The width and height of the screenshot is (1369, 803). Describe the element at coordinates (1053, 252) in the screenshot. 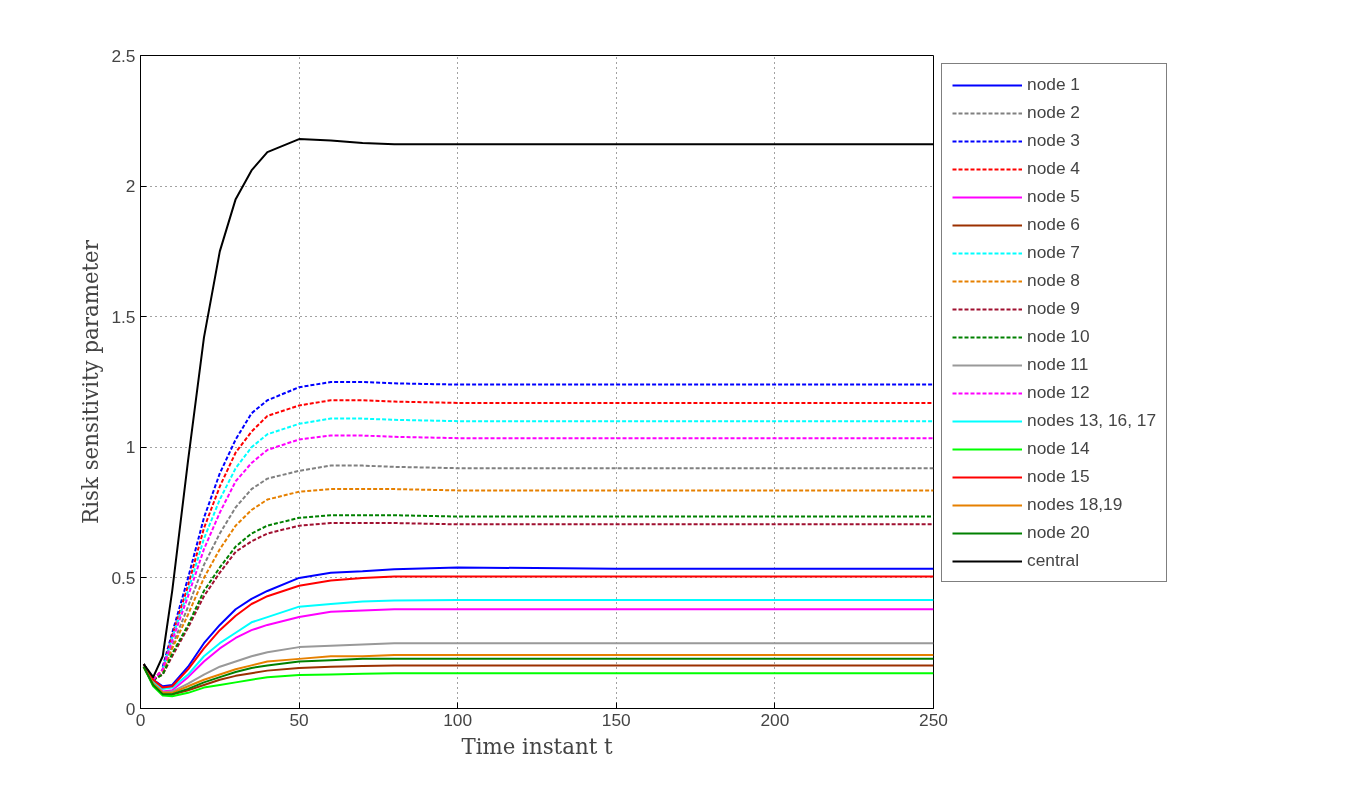

I see `legend-label: node 7` at that location.